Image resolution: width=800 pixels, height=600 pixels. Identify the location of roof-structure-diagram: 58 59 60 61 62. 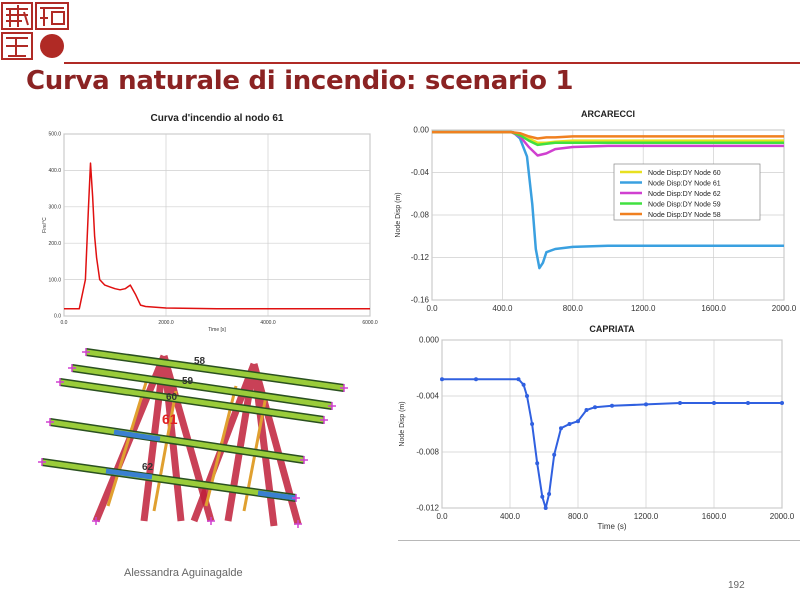
(193, 438).